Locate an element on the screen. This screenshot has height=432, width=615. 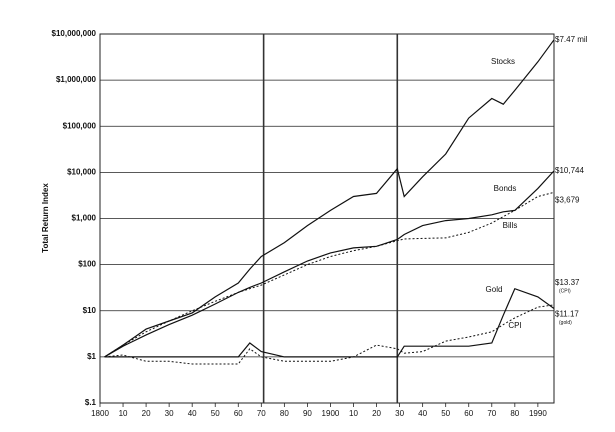
y-tick-label: $.1 is located at coordinates (91, 402).